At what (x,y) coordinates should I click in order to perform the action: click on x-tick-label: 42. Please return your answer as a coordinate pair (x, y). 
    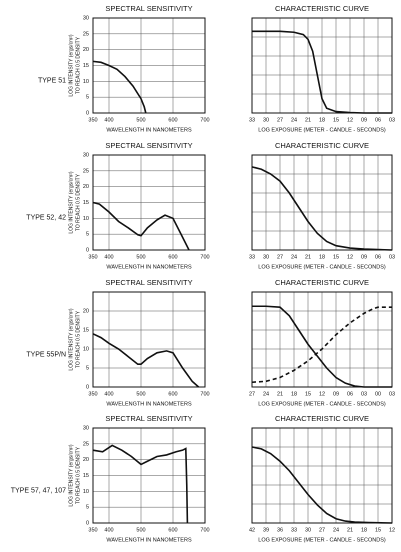
    Looking at the image, I should click on (252, 530).